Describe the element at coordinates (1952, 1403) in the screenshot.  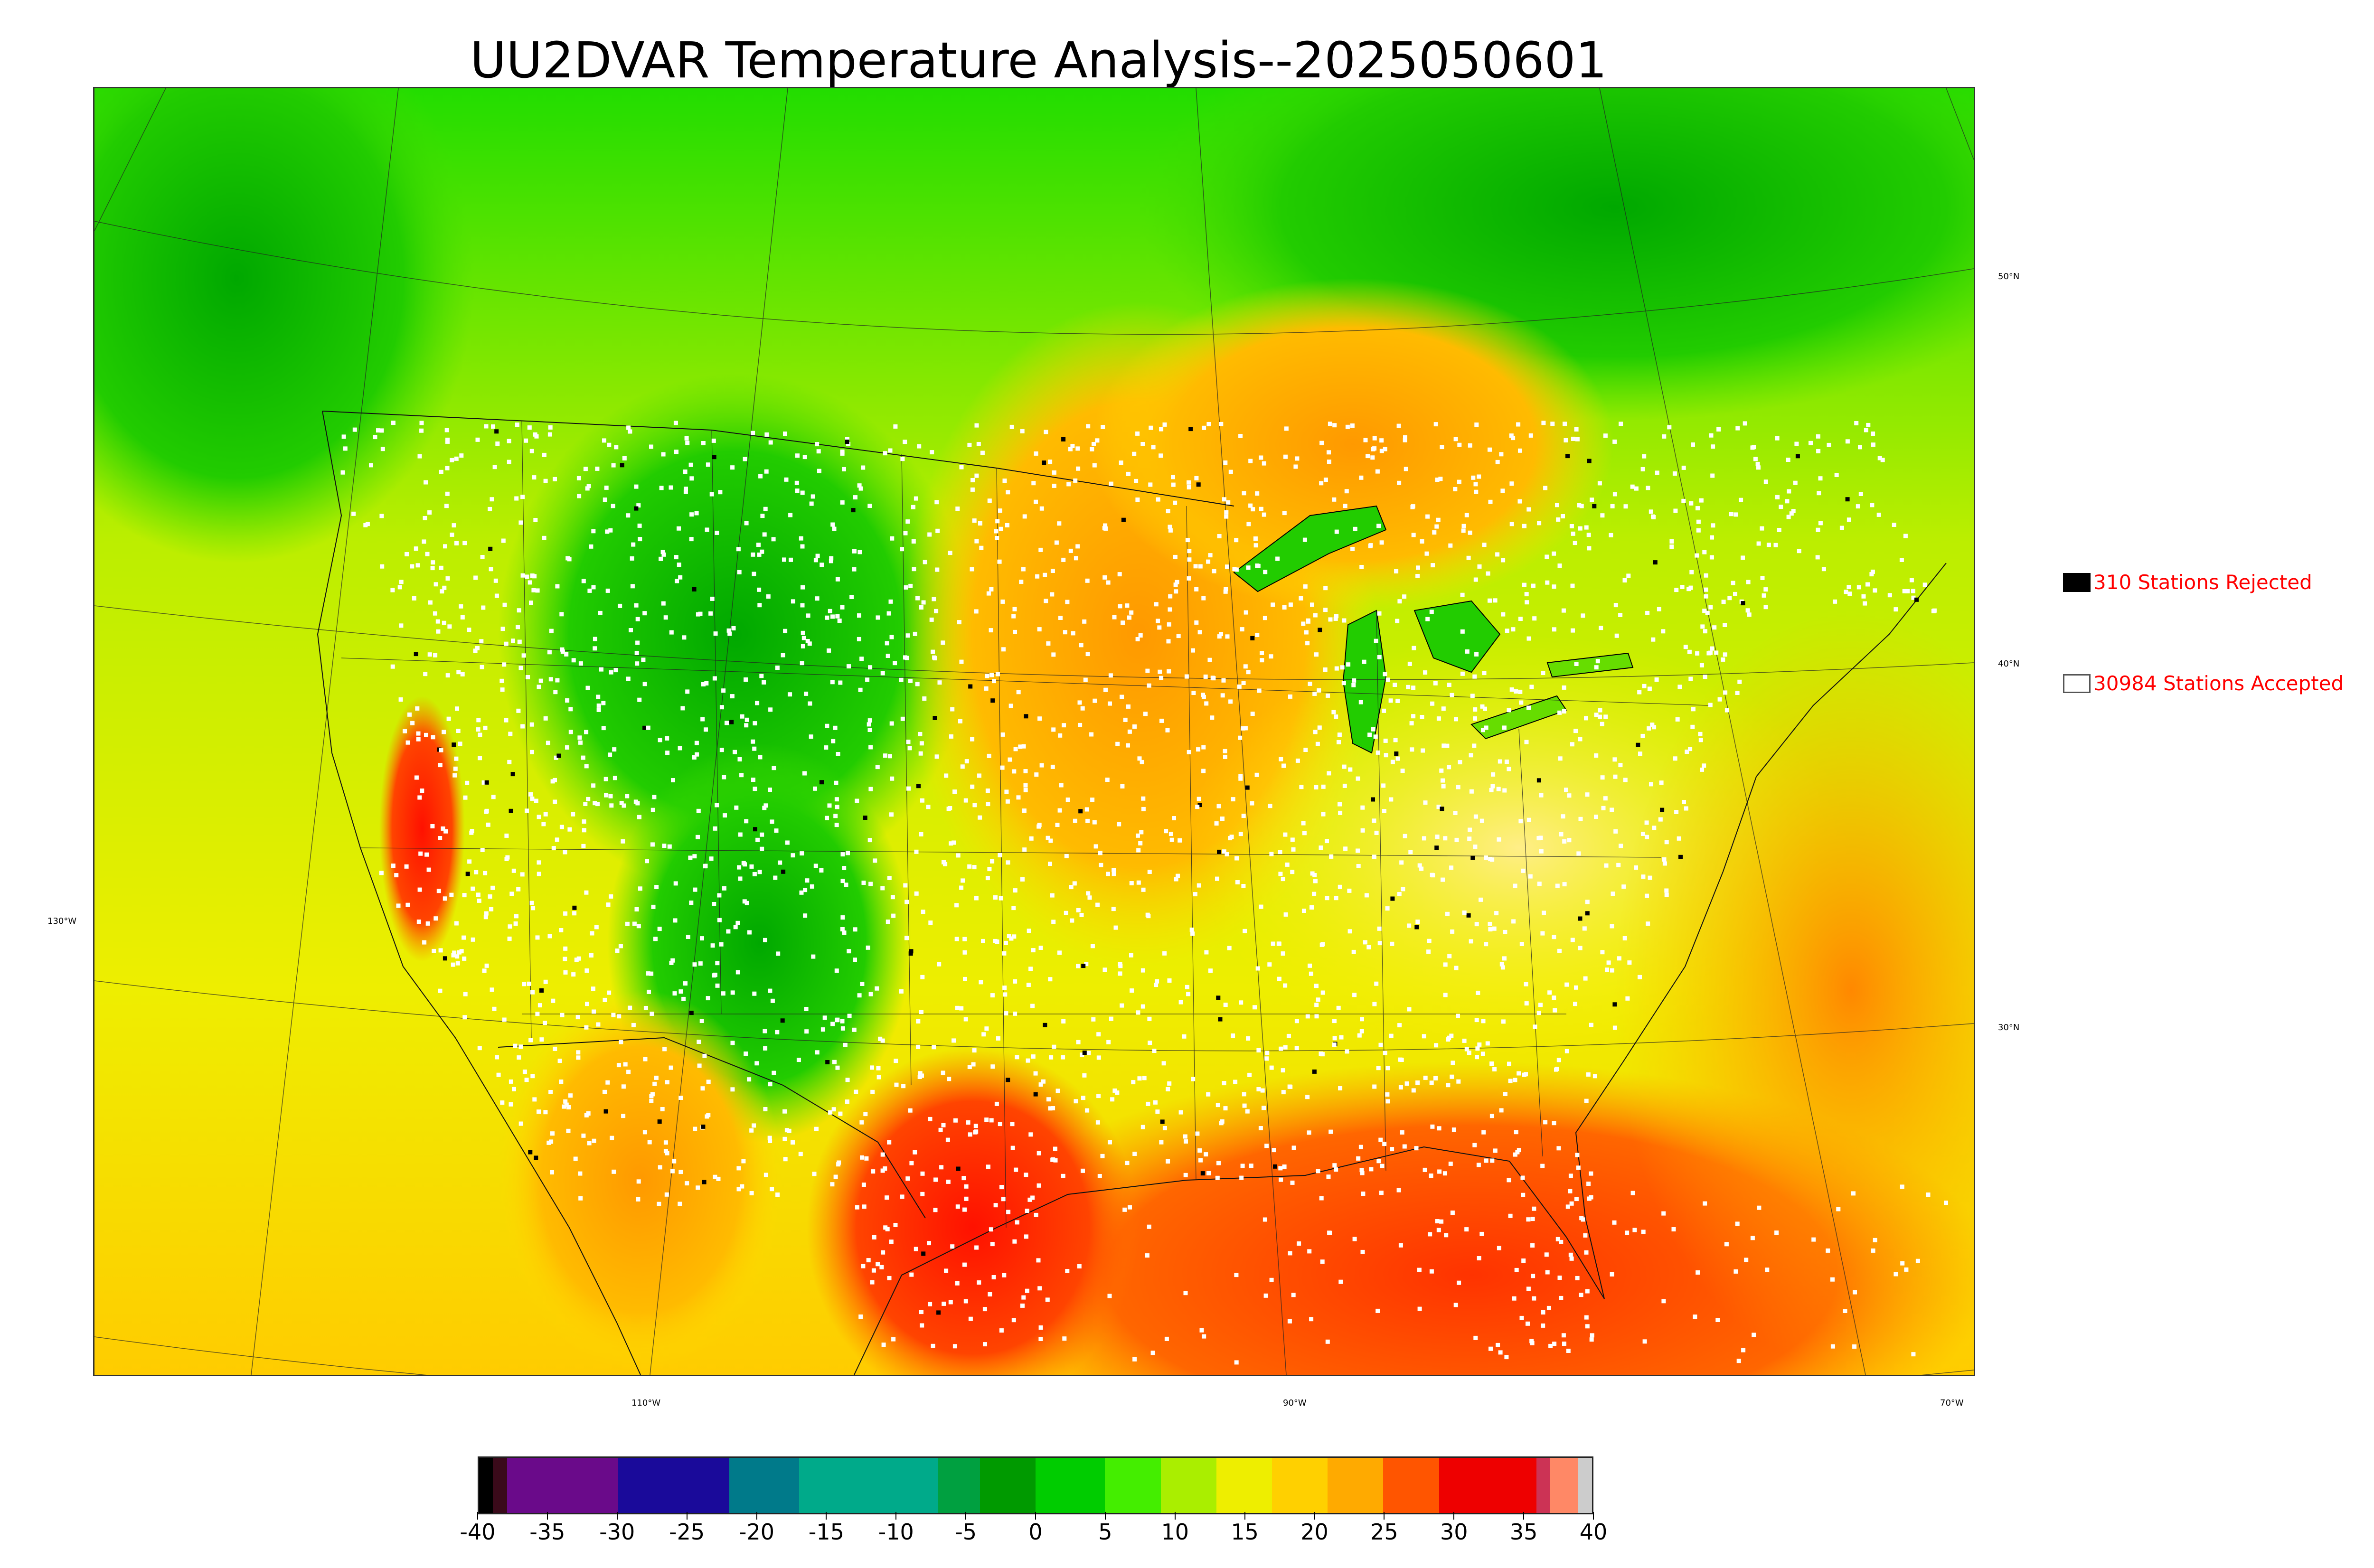
I see `lon-label-70w: 70°W` at that location.